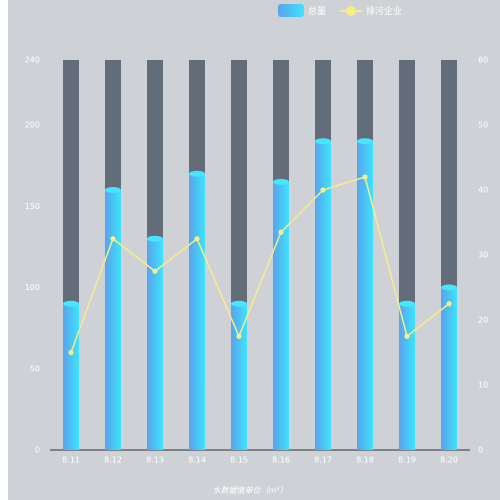 The image size is (500, 500). I want to click on left-edge-strip, so click(4, 250).